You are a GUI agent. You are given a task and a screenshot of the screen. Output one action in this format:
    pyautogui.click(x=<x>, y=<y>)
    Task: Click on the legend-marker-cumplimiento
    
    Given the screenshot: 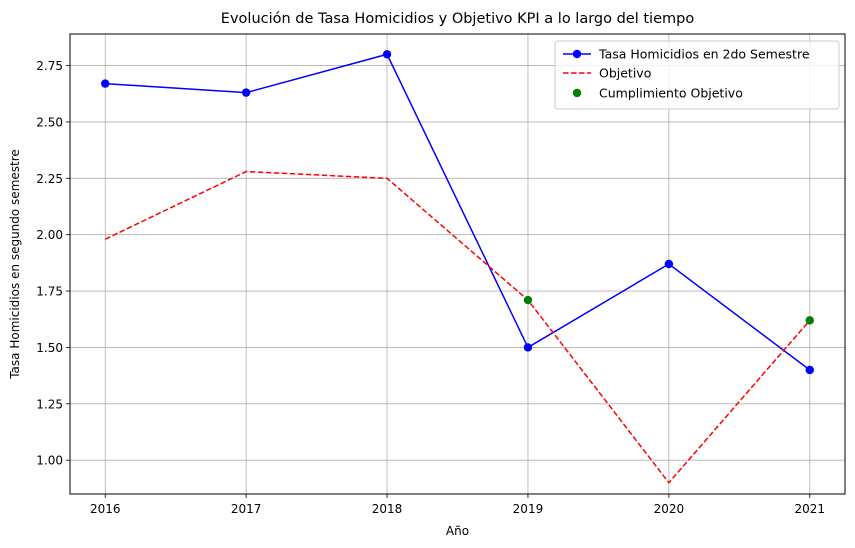 What is the action you would take?
    pyautogui.click(x=577, y=93)
    